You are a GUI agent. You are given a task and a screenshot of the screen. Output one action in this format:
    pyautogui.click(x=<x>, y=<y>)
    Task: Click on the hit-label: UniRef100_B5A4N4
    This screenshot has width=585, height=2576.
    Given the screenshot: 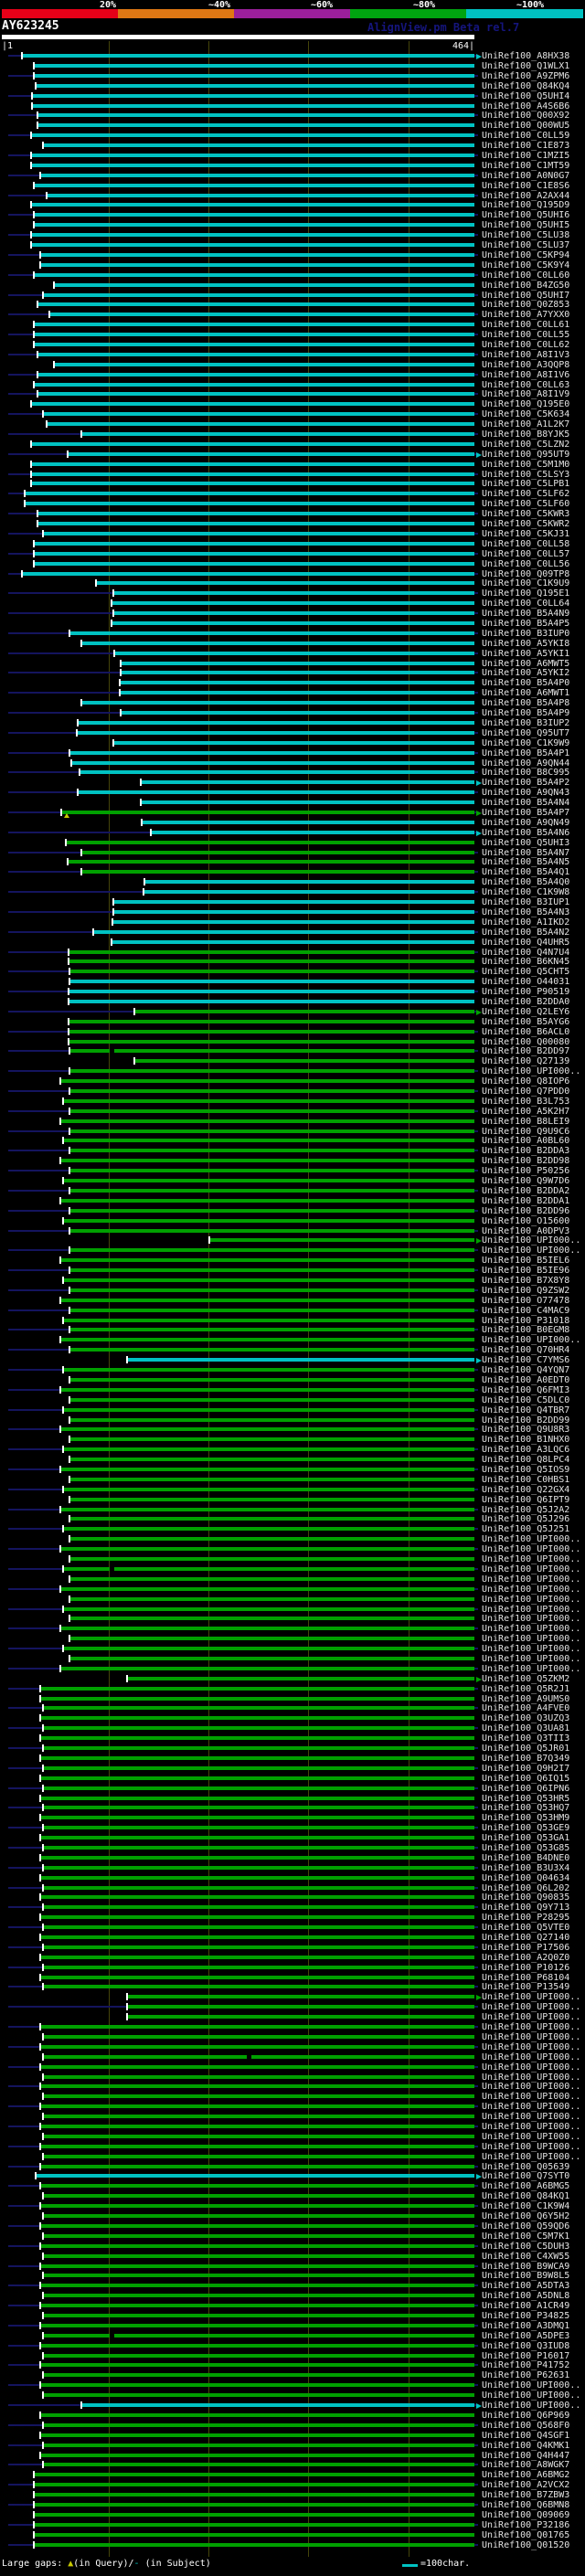 What is the action you would take?
    pyautogui.click(x=526, y=803)
    